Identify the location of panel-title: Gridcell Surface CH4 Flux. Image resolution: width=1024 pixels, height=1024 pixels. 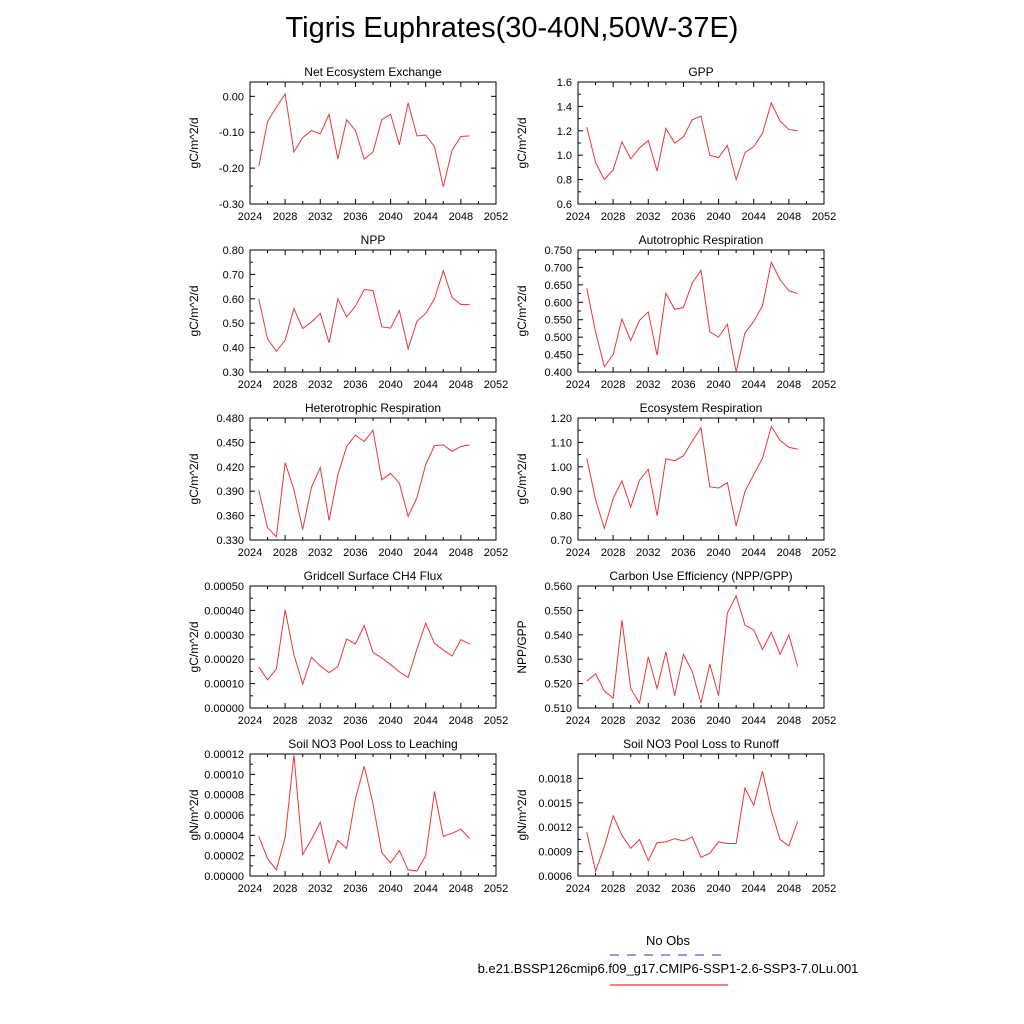
(373, 576).